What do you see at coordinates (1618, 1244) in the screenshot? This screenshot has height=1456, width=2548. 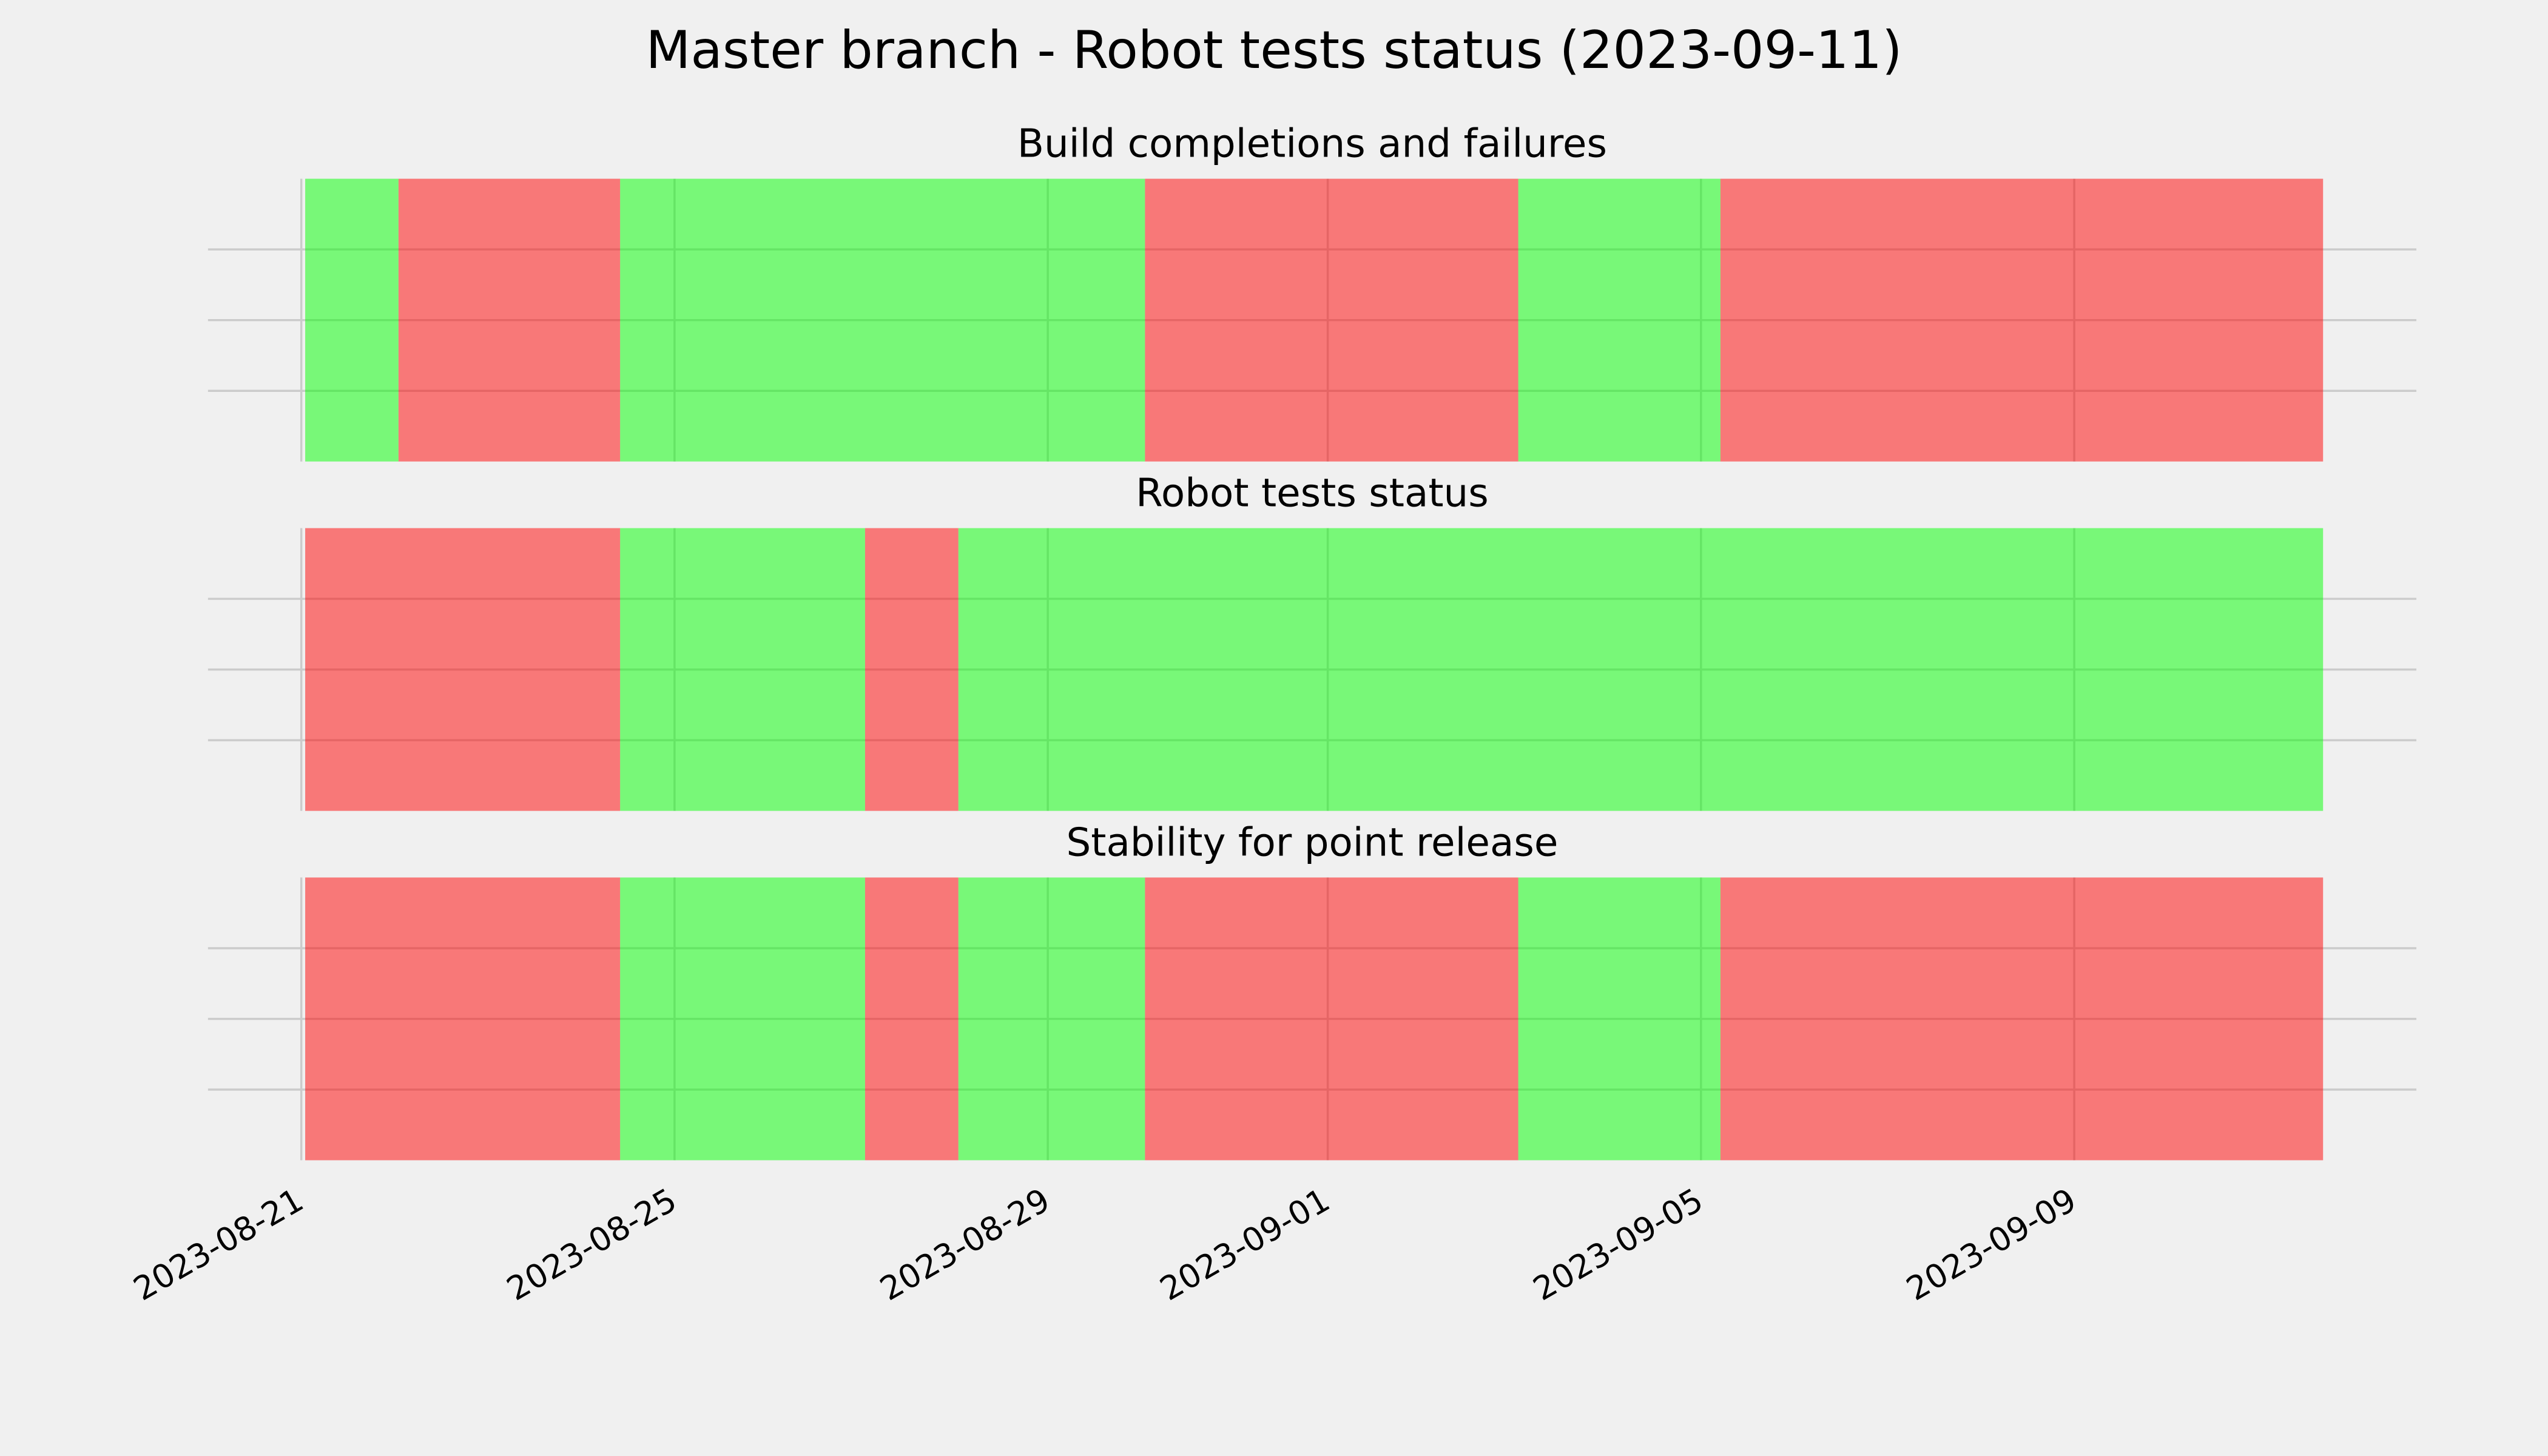 I see `x-tick-label: 2023-09-05` at bounding box center [1618, 1244].